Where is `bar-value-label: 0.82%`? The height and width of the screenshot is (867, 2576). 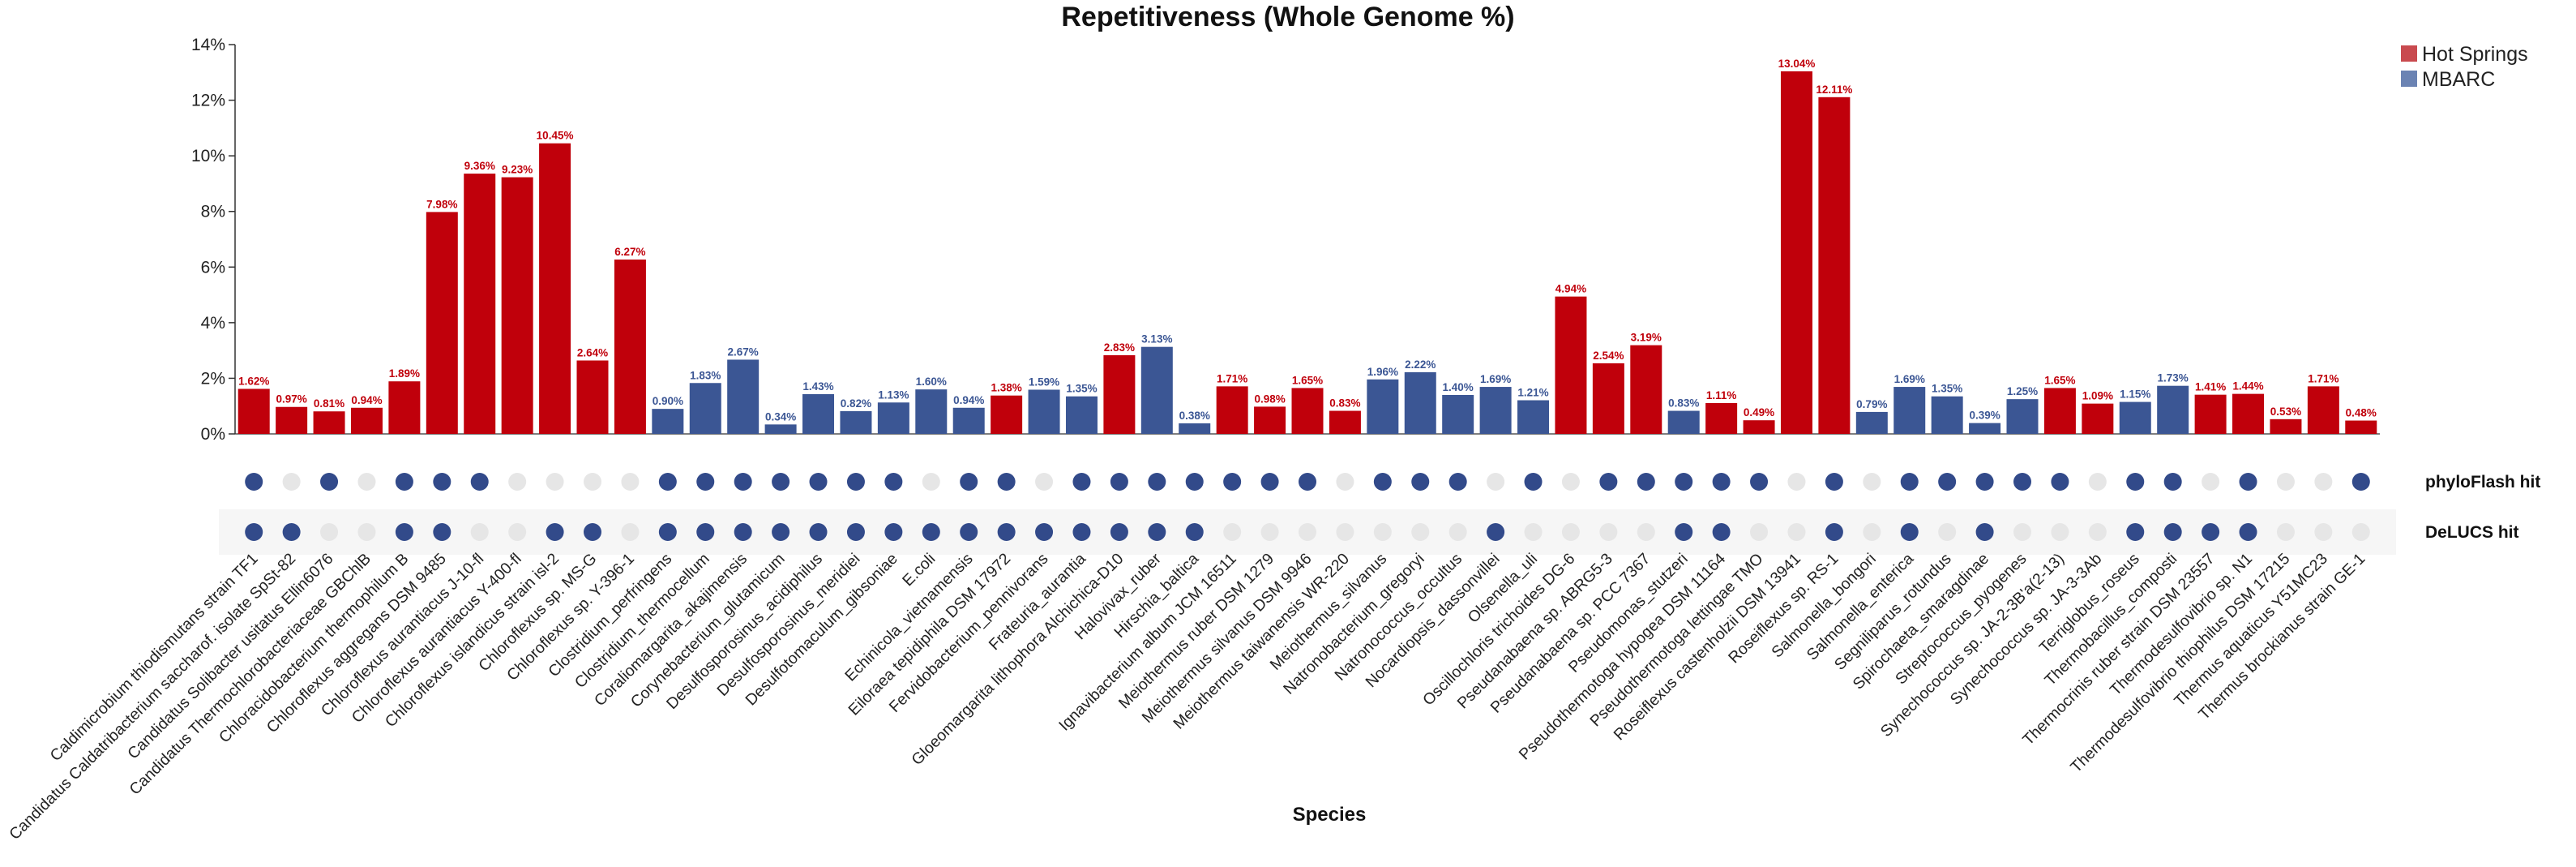 bar-value-label: 0.82% is located at coordinates (856, 403).